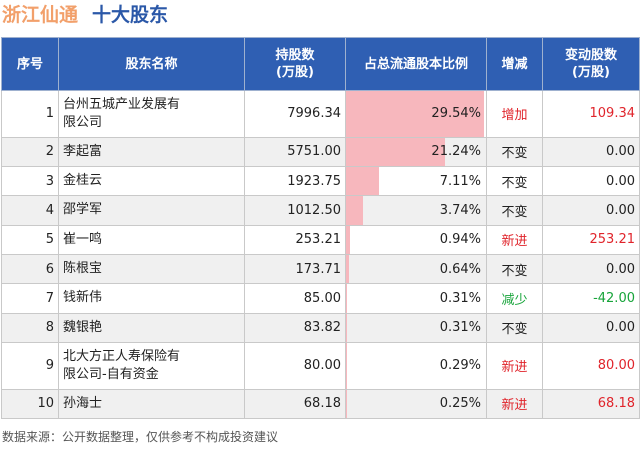 The width and height of the screenshot is (640, 450). What do you see at coordinates (416, 404) in the screenshot?
I see `ratio-cell: 0.25%` at bounding box center [416, 404].